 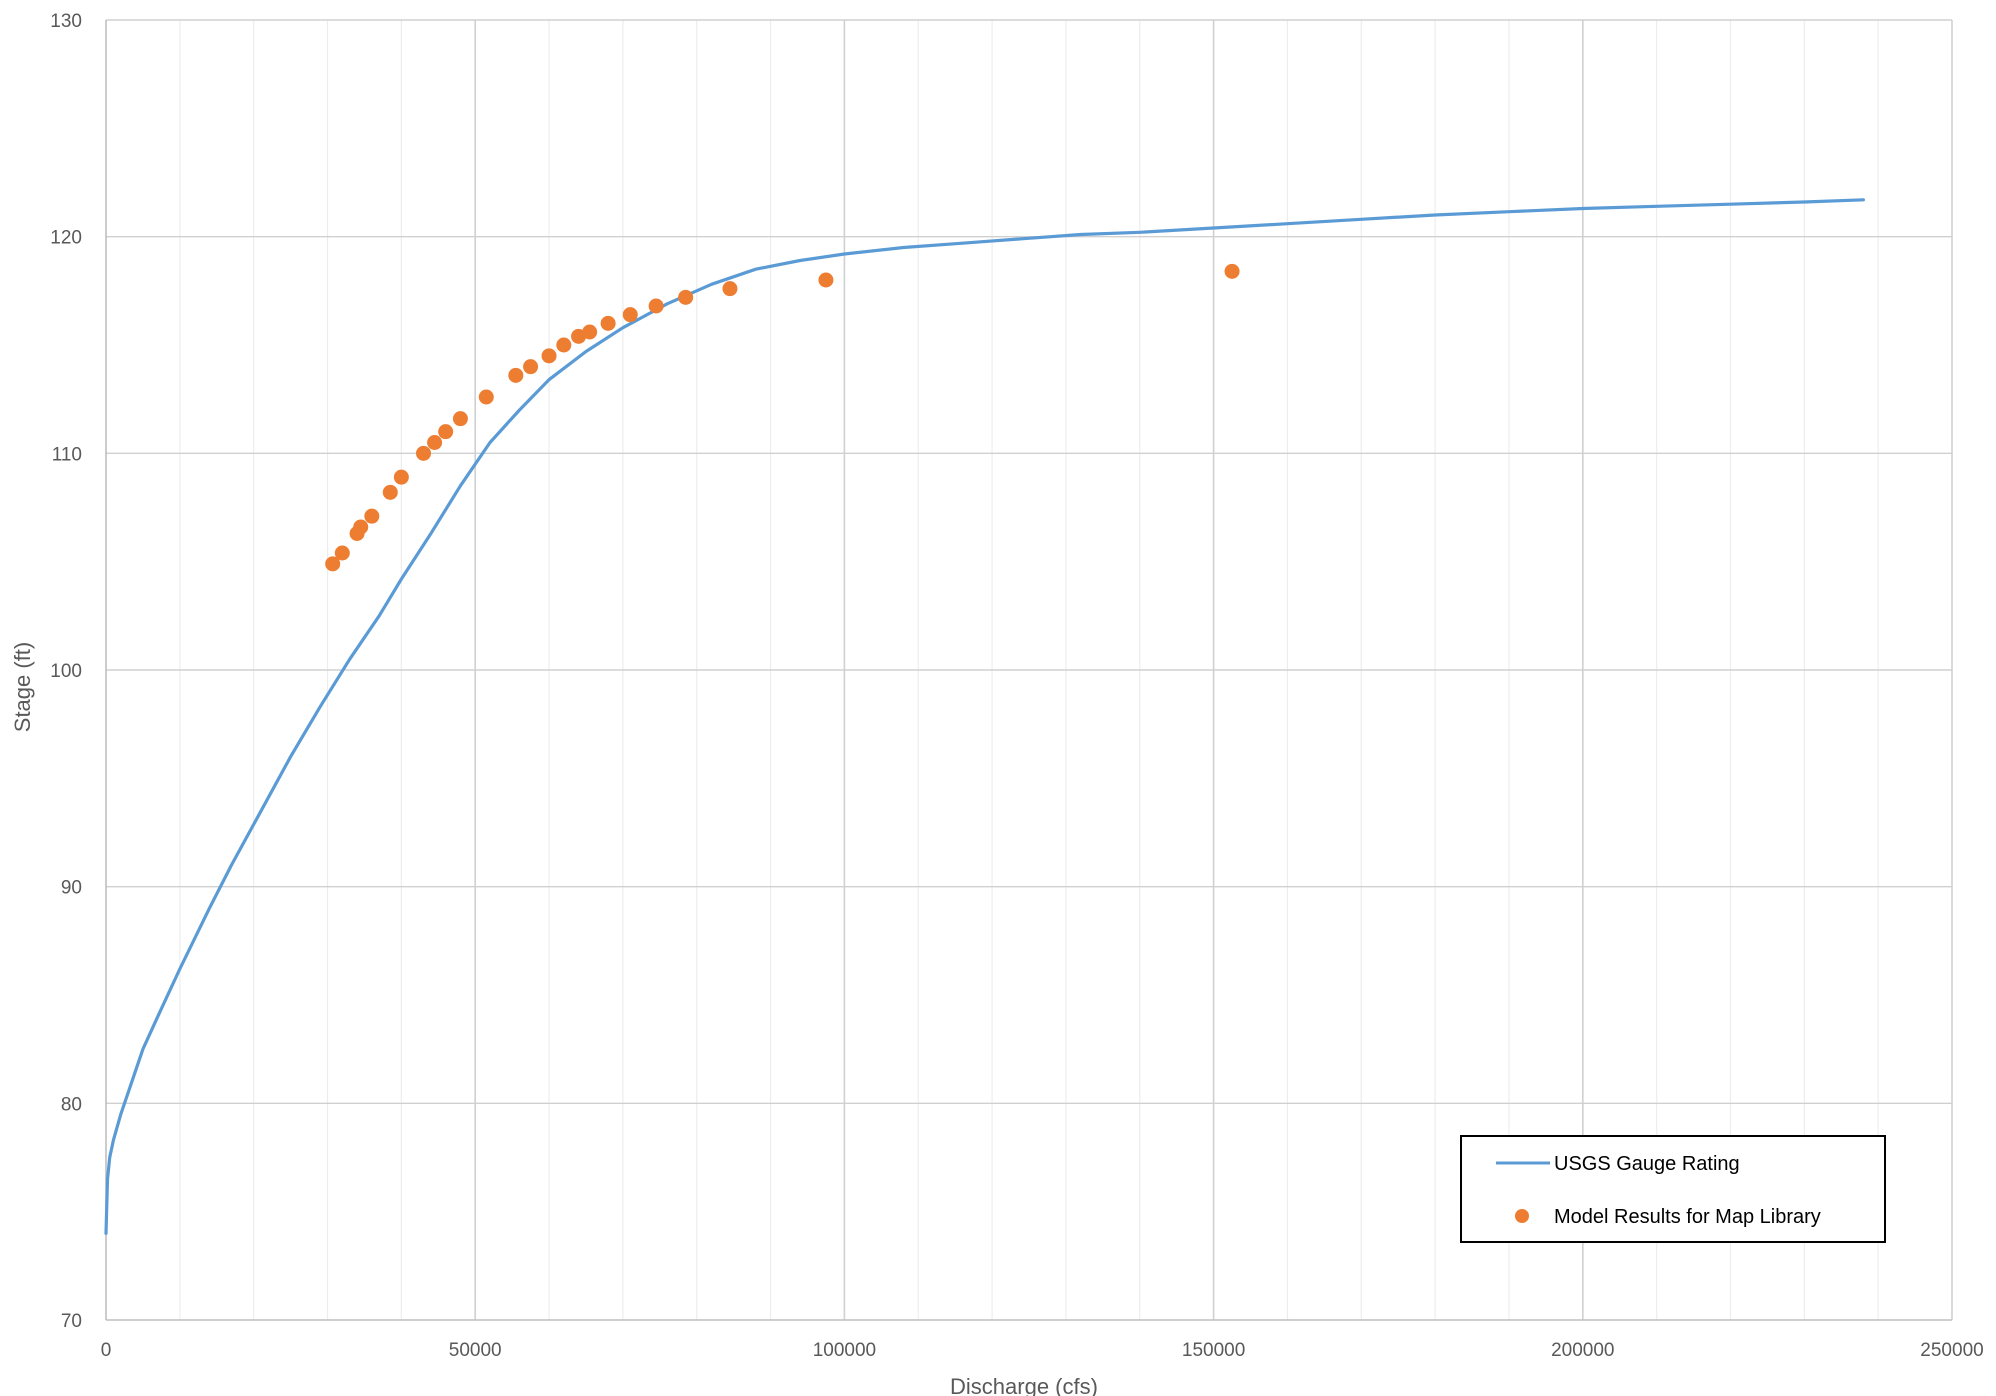 What do you see at coordinates (1951, 1350) in the screenshot?
I see `x-tick-label: 250000` at bounding box center [1951, 1350].